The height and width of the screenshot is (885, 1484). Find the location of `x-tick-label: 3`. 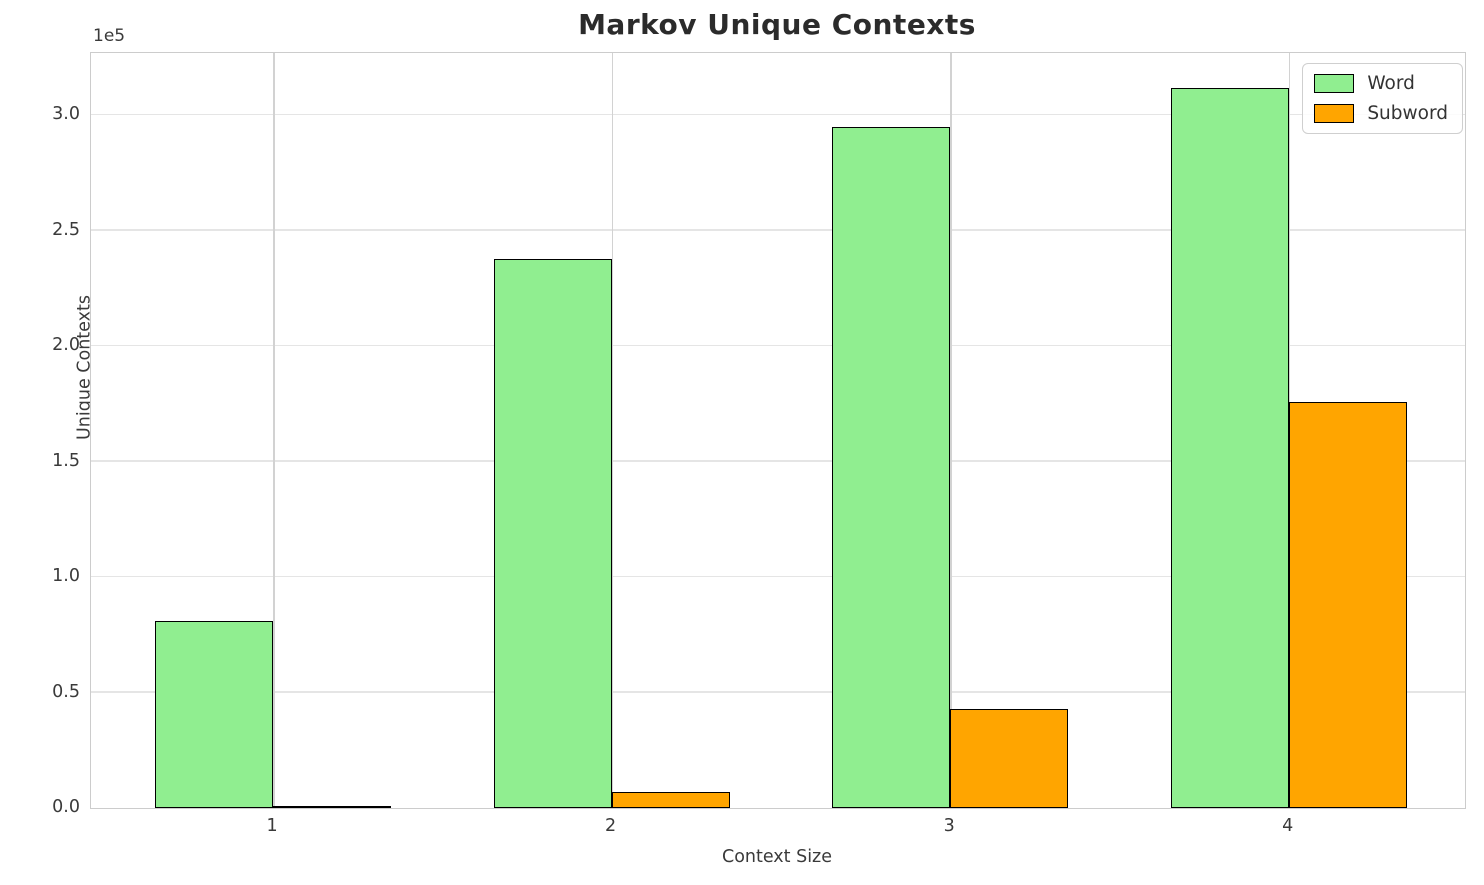

x-tick-label: 3 is located at coordinates (949, 826).